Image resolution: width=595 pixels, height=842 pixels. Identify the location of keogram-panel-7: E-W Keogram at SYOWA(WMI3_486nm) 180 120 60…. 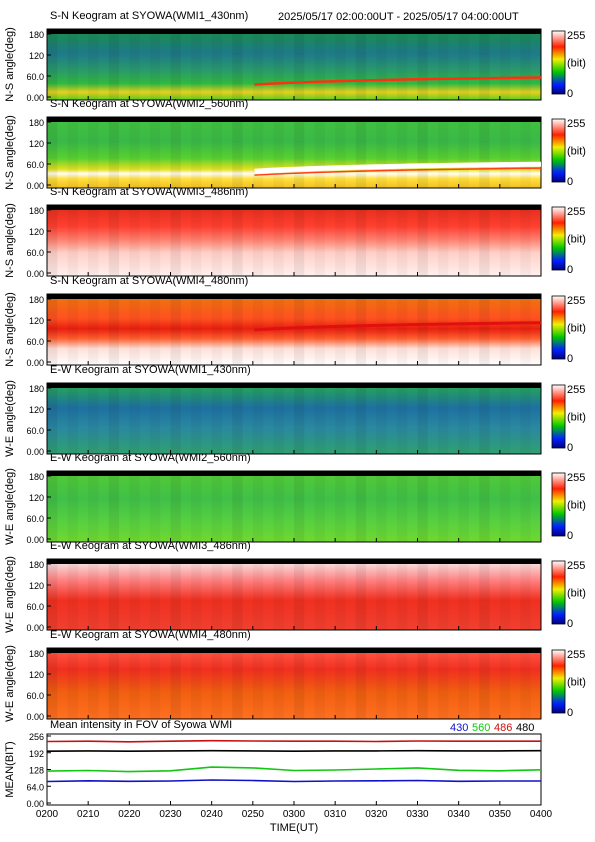
(295, 586).